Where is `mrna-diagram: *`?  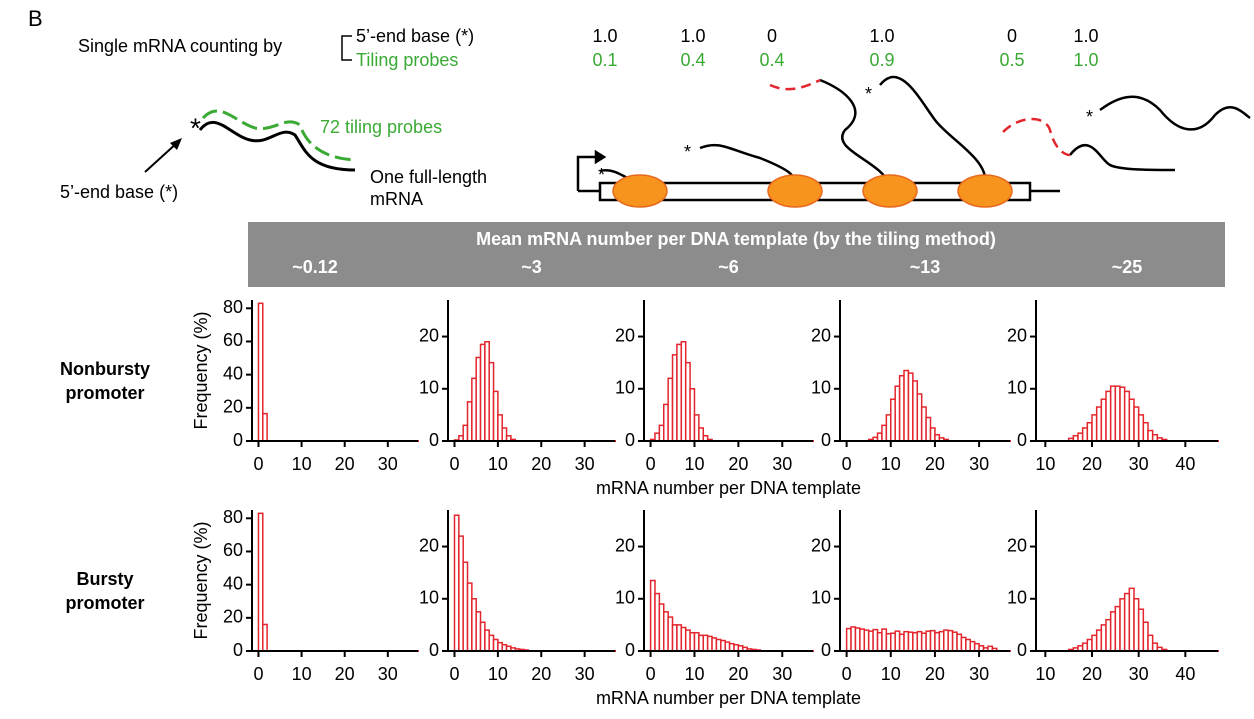
mrna-diagram: * is located at coordinates (250, 141).